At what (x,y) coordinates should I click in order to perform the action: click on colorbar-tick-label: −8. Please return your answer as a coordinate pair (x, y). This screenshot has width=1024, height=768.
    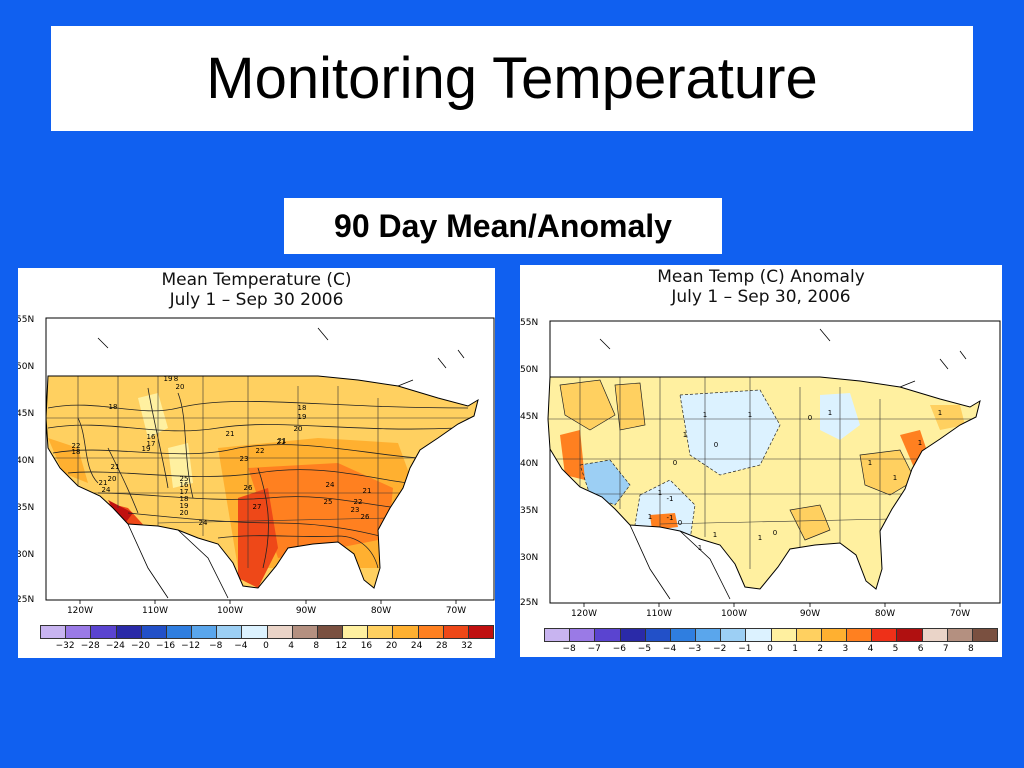
    Looking at the image, I should click on (216, 646).